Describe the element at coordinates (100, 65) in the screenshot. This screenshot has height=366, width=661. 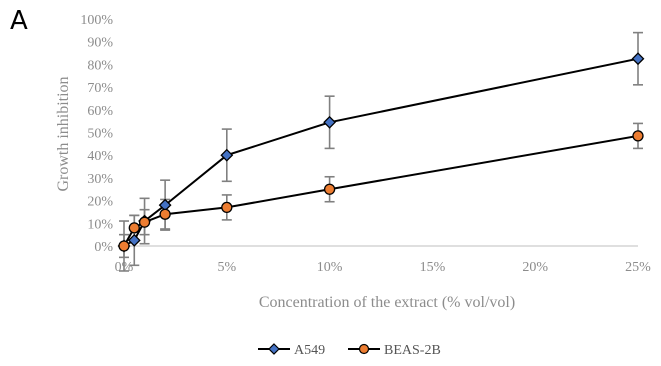
I see `y-tick-label: 80%` at that location.